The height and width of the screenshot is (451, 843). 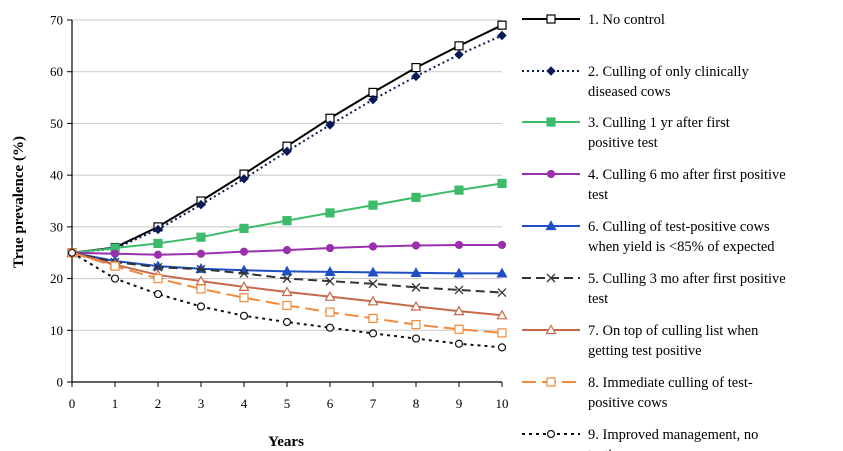 I want to click on legend-entry: 3. Culling 1 yr after first positive test, so click(x=626, y=133).